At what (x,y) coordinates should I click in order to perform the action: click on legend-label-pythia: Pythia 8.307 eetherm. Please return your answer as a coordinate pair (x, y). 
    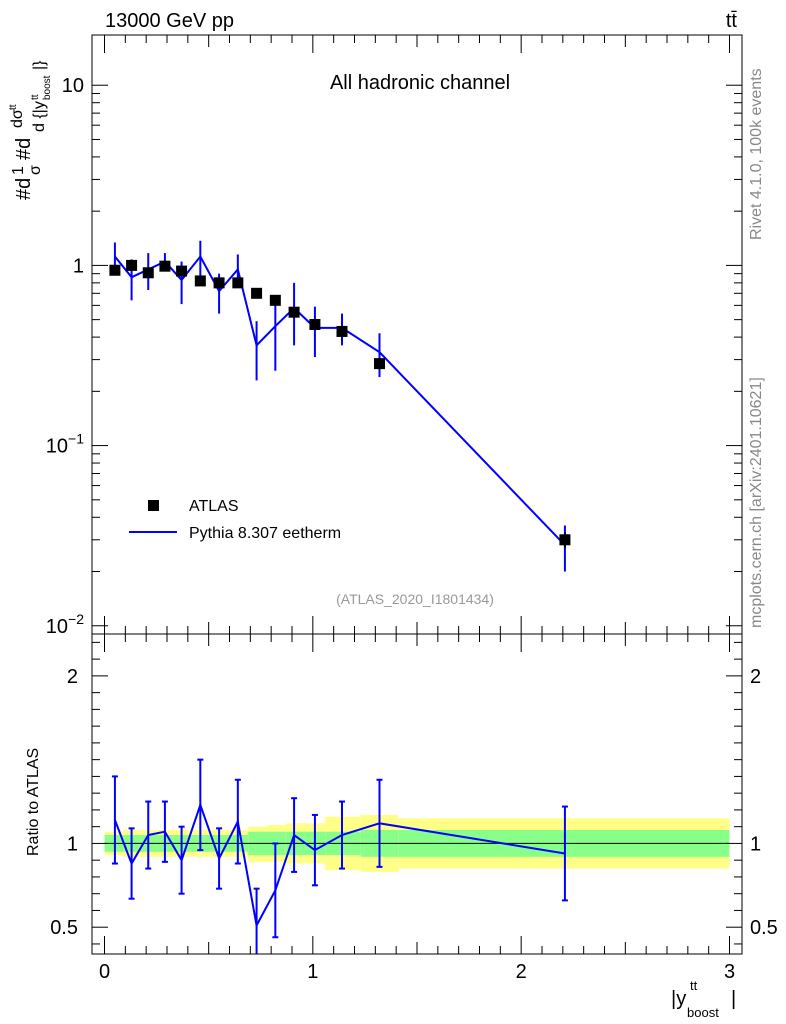
    Looking at the image, I should click on (265, 533).